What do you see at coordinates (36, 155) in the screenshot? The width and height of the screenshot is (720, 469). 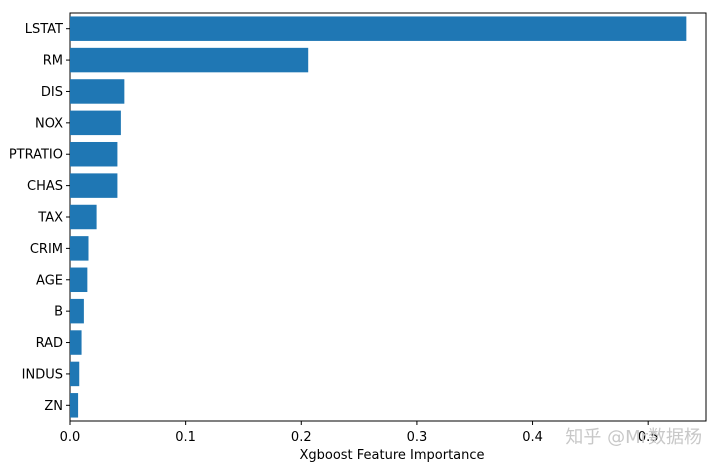 I see `y-tick-label-ptratio: PTRATIO` at bounding box center [36, 155].